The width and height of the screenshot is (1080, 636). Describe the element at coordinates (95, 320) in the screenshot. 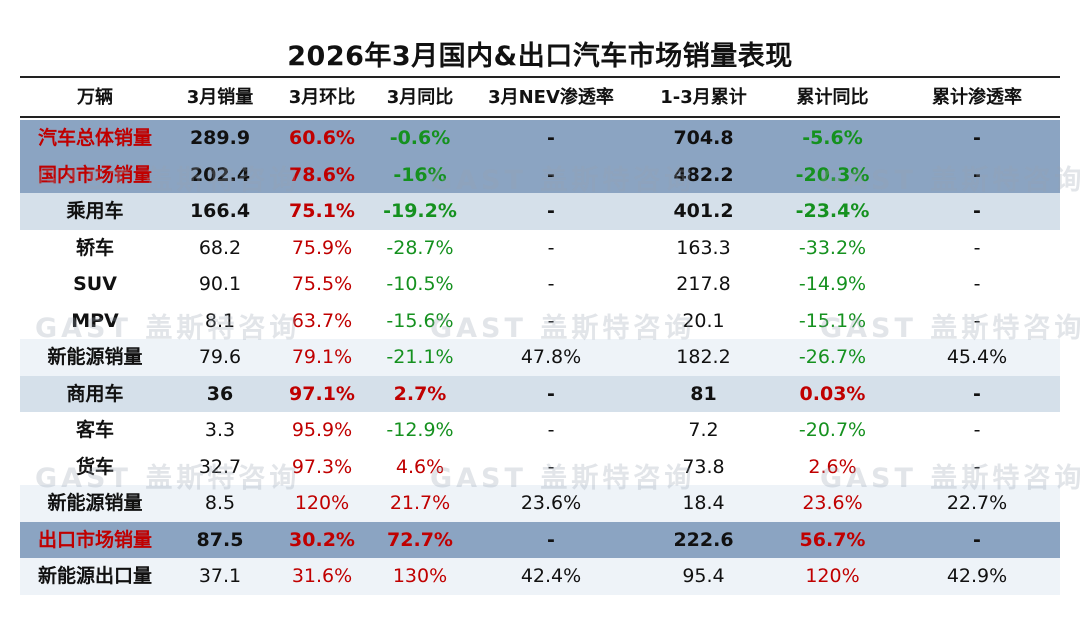

I see `row-label: MPV` at that location.